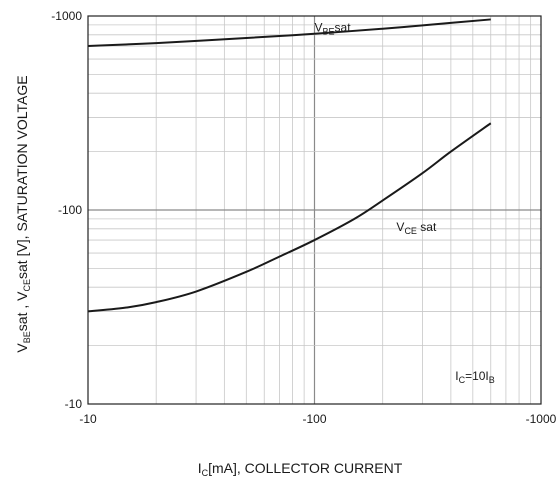 The image size is (559, 483). I want to click on x-tick-label: -10, so click(88, 419).